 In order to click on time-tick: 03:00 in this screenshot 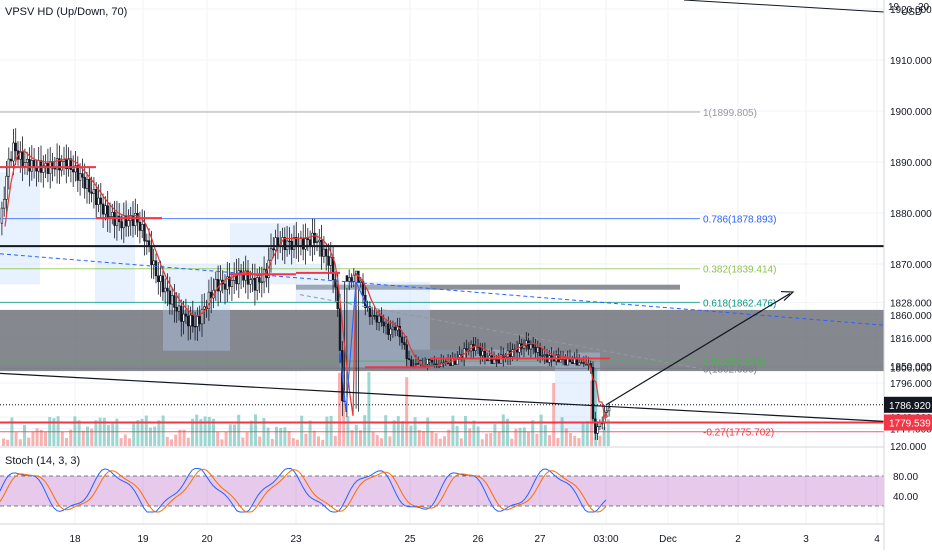, I will do `click(605, 539)`.